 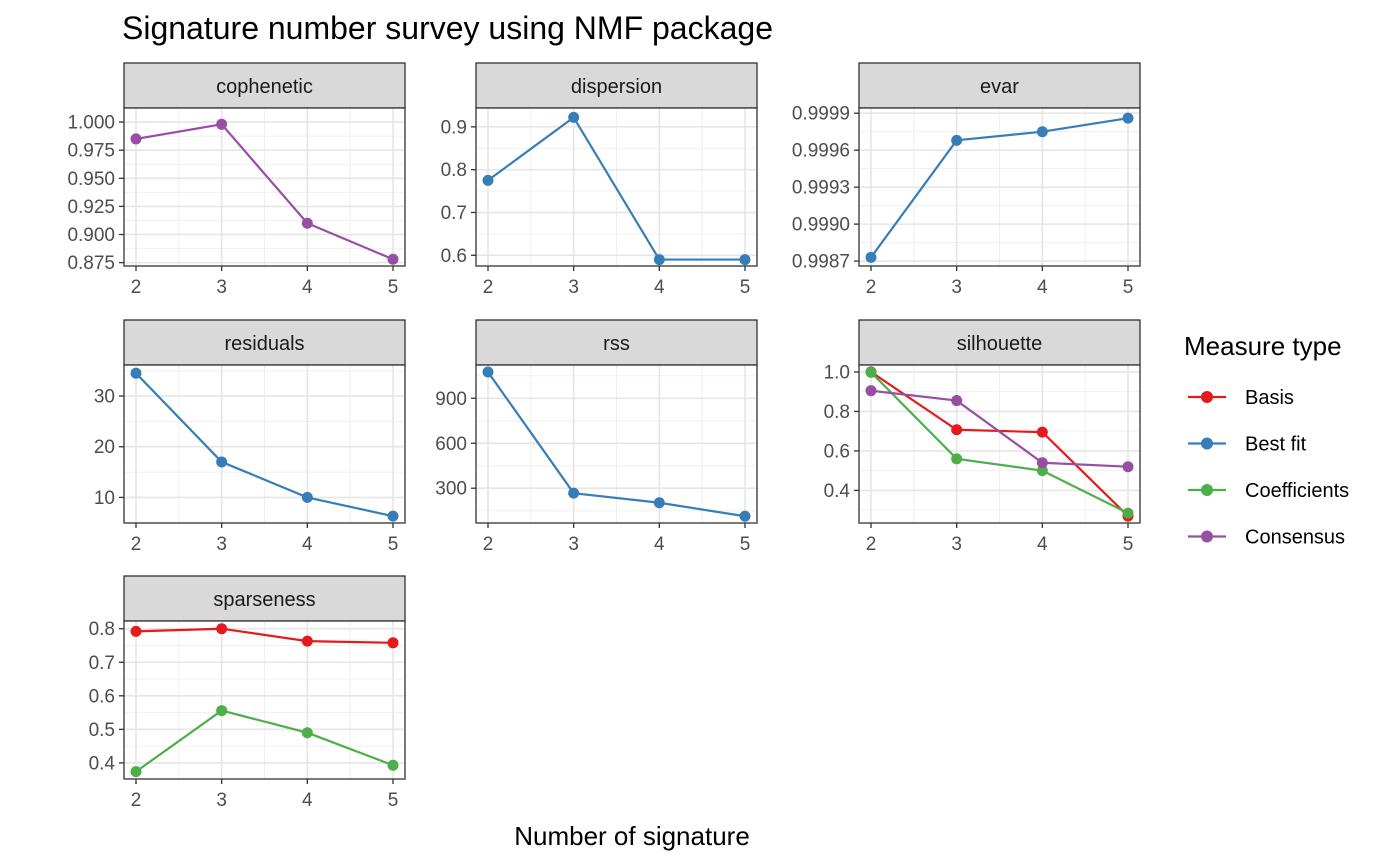 What do you see at coordinates (264, 192) in the screenshot?
I see `series-line-consensus` at bounding box center [264, 192].